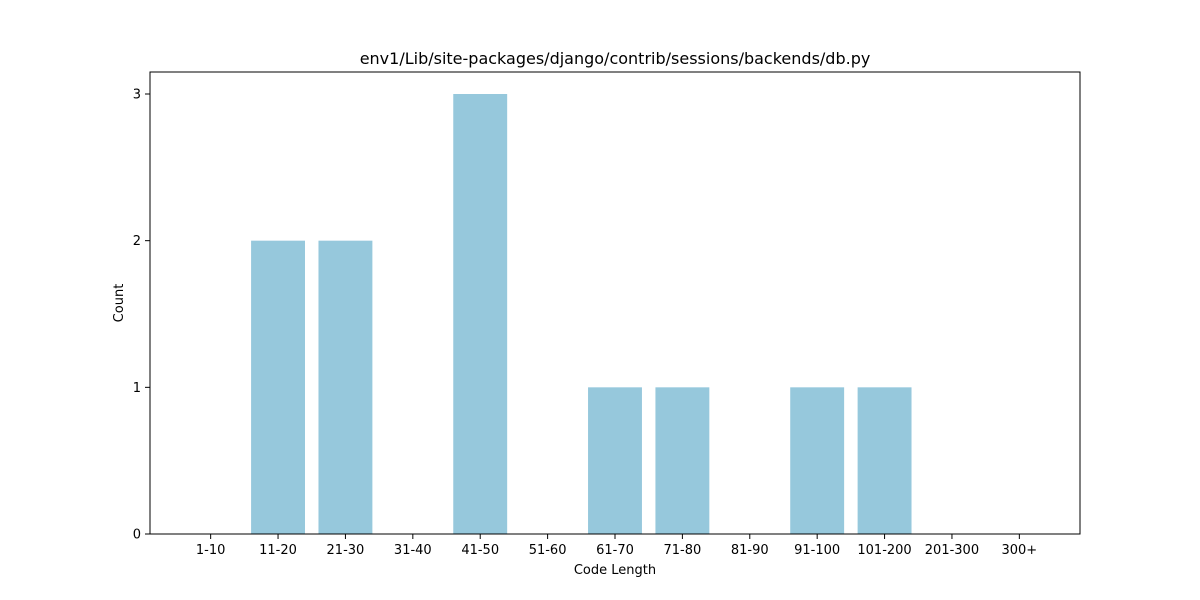 The height and width of the screenshot is (600, 1200). Describe the element at coordinates (548, 550) in the screenshot. I see `x-tick-label: 51-60` at that location.